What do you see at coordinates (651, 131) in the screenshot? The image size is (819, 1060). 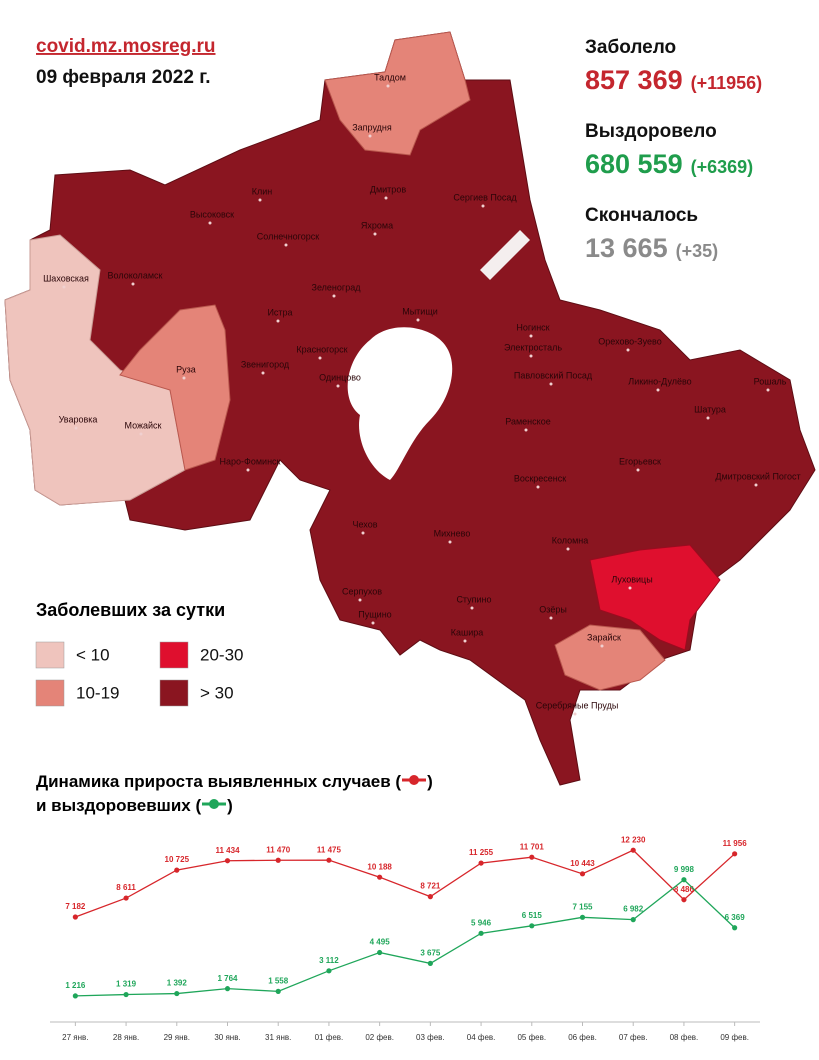 I see `stat-label: Выздоровело` at bounding box center [651, 131].